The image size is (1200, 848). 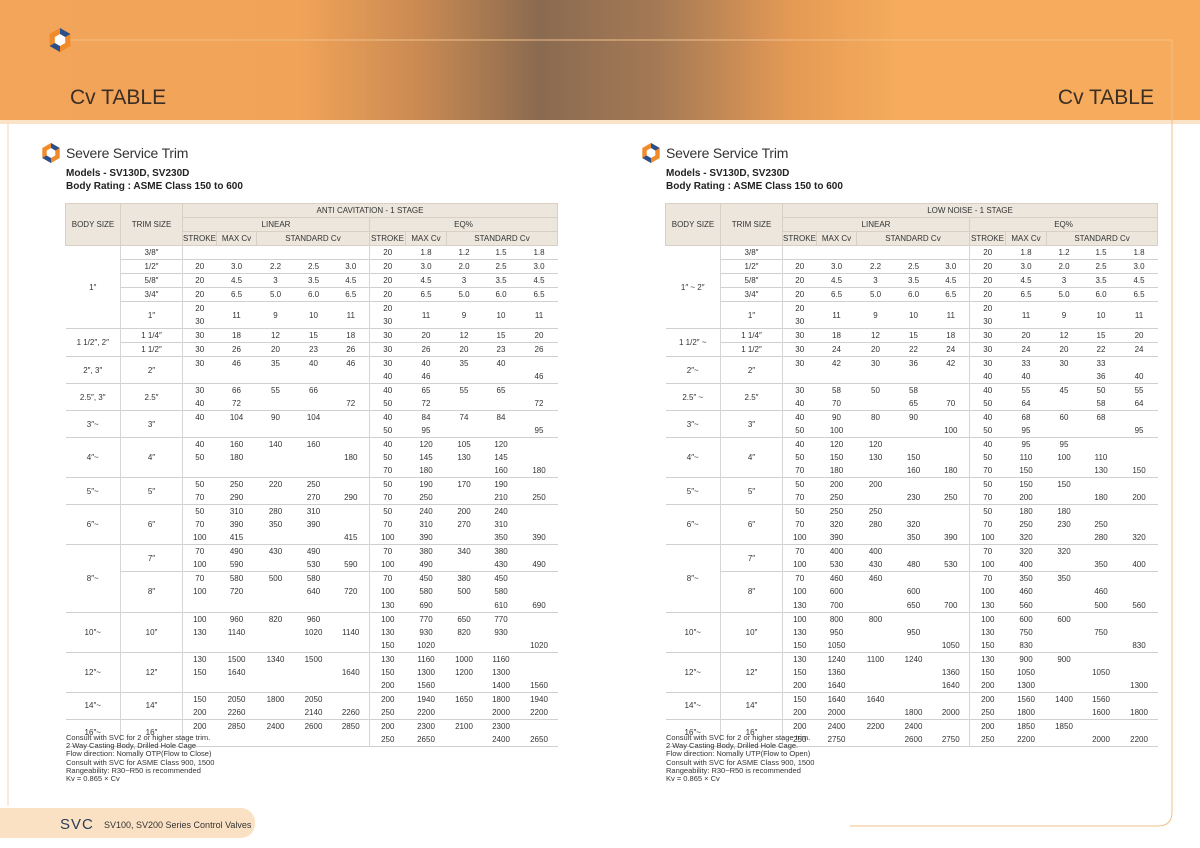 I want to click on cell: 20, so click(x=199, y=266).